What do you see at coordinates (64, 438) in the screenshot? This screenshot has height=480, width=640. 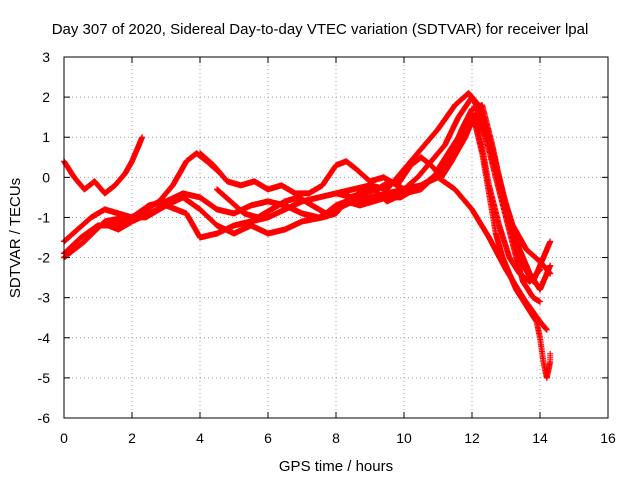 I see `x-tick-label: 0` at bounding box center [64, 438].